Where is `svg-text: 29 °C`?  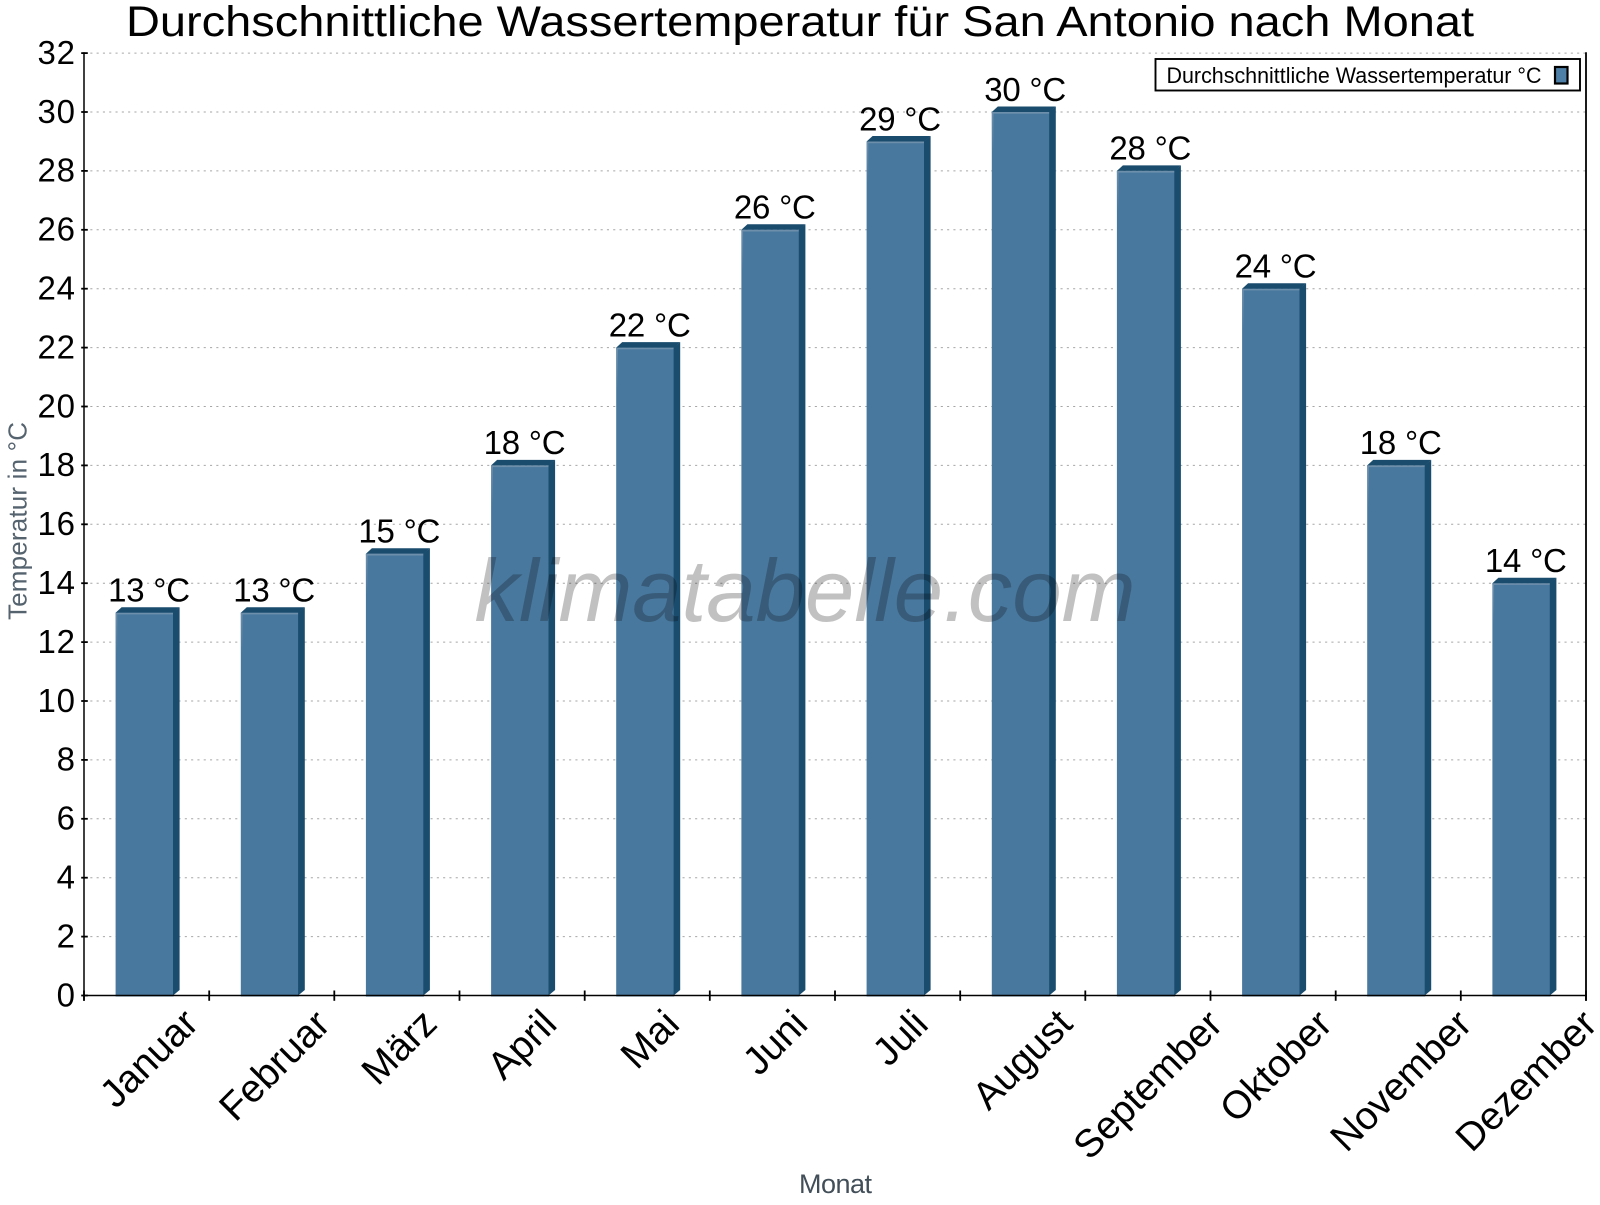
svg-text: 29 °C is located at coordinates (900, 118).